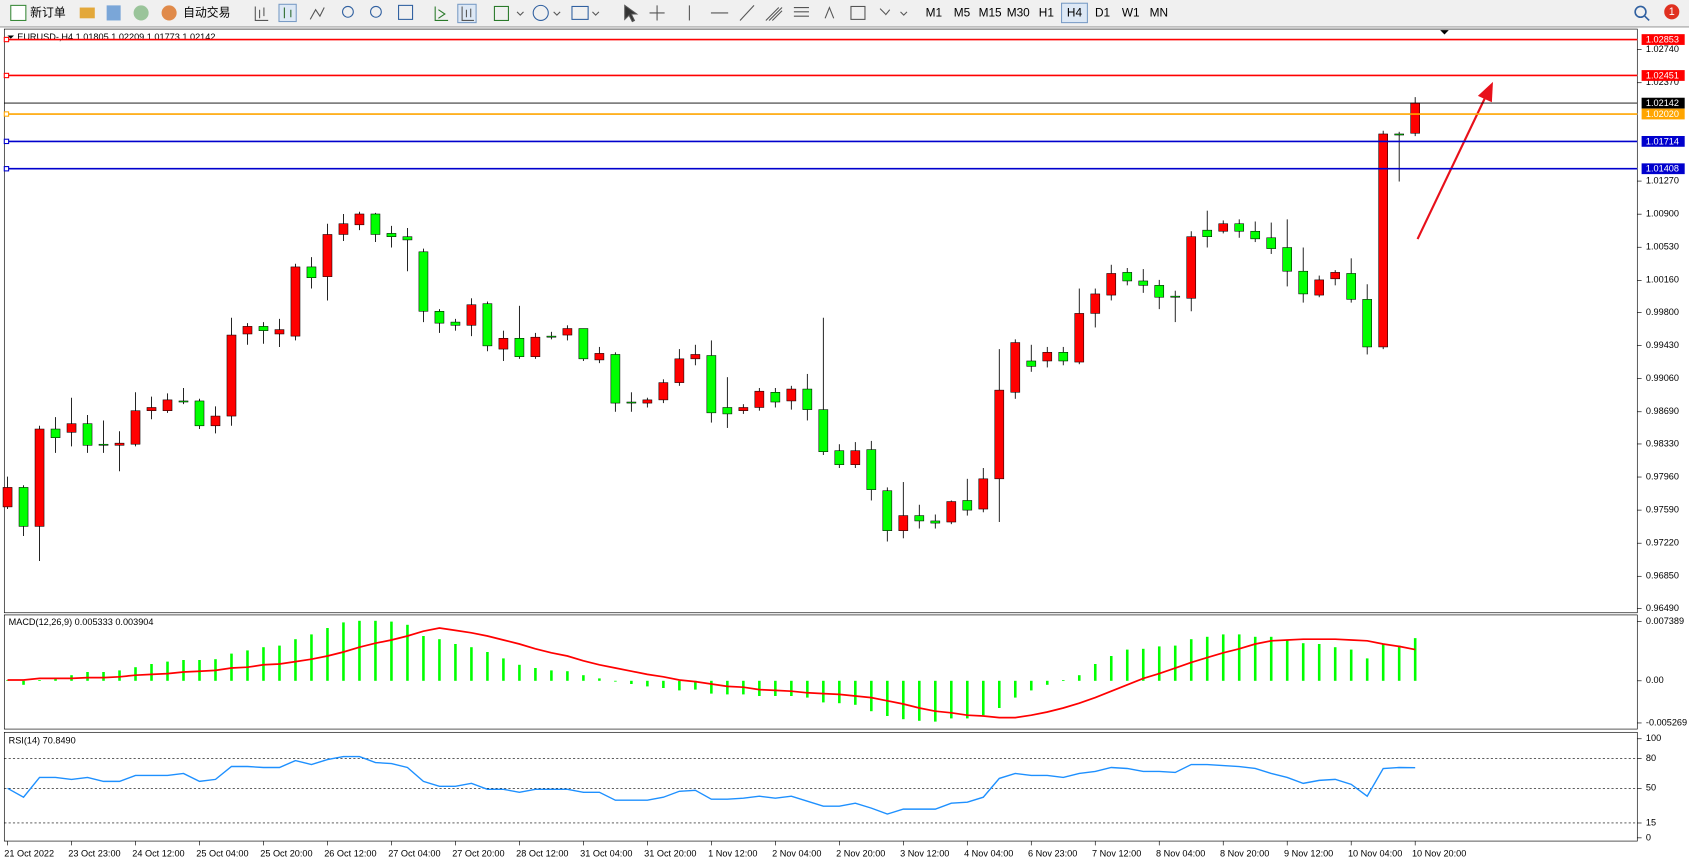 This screenshot has height=868, width=1689. I want to click on arrows-tool, so click(885, 12).